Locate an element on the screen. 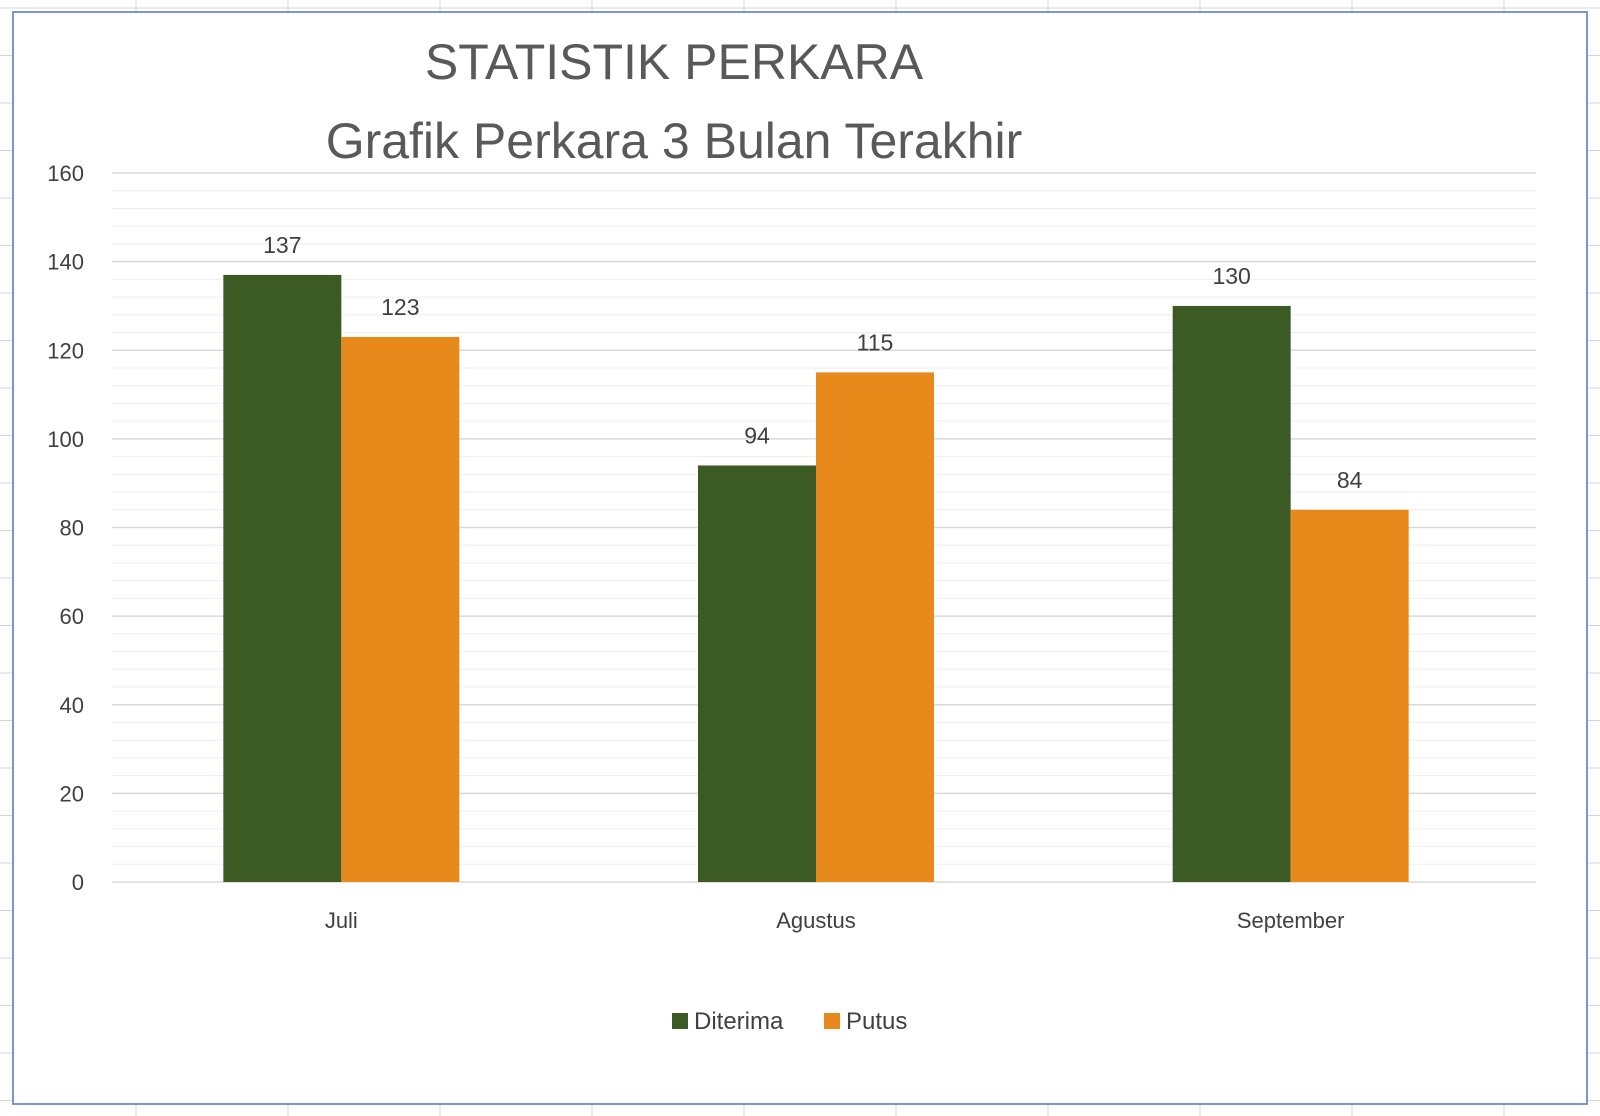  bar-diterima-juli is located at coordinates (282, 578).